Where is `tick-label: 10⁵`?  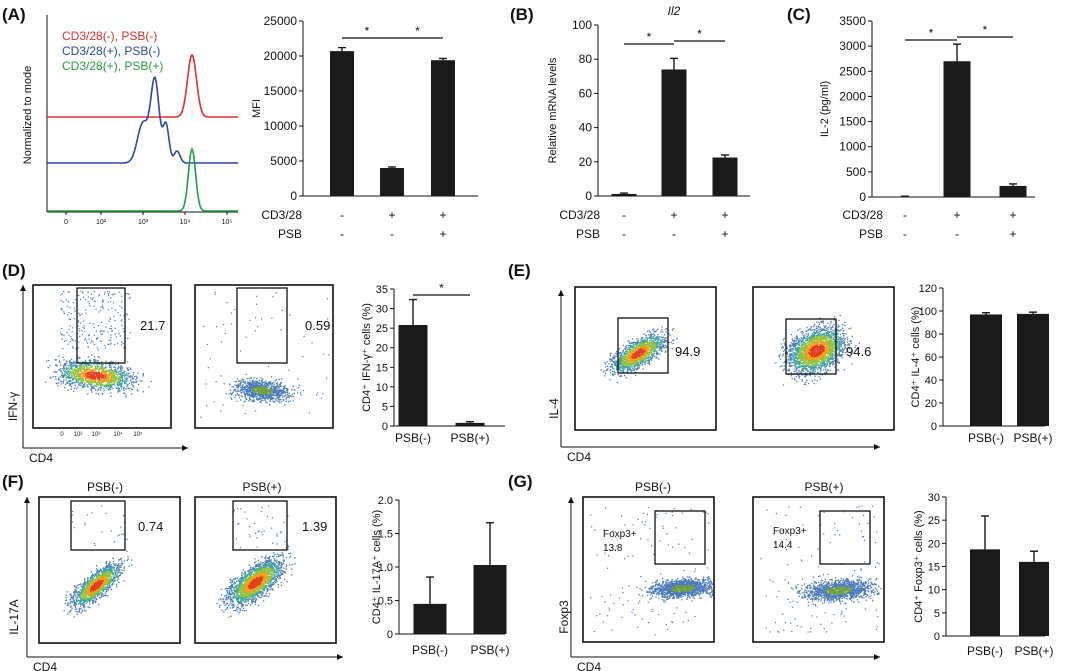 tick-label: 10⁵ is located at coordinates (138, 434).